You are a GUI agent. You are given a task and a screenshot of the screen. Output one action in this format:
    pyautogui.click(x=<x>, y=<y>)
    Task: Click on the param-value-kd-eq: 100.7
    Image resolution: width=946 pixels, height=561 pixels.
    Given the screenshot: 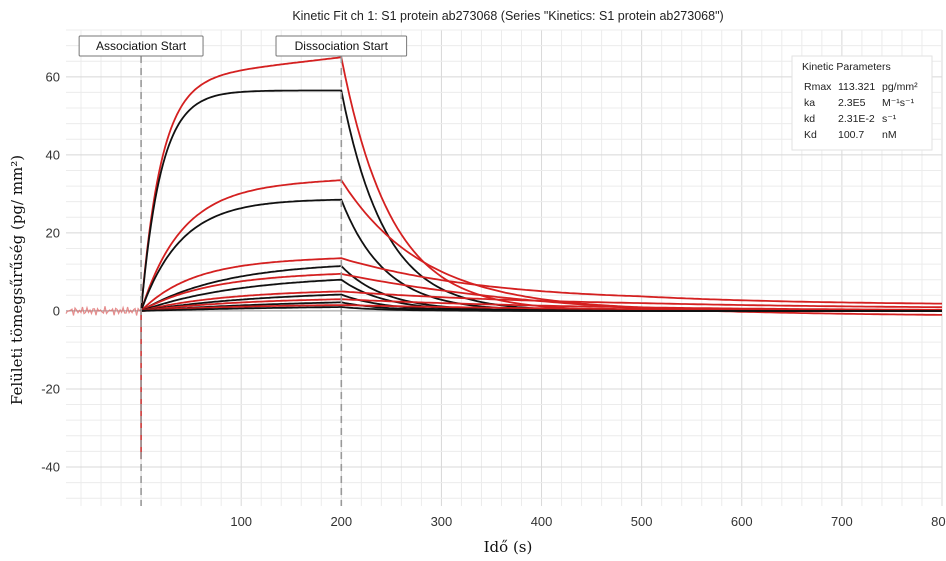 What is the action you would take?
    pyautogui.click(x=851, y=135)
    